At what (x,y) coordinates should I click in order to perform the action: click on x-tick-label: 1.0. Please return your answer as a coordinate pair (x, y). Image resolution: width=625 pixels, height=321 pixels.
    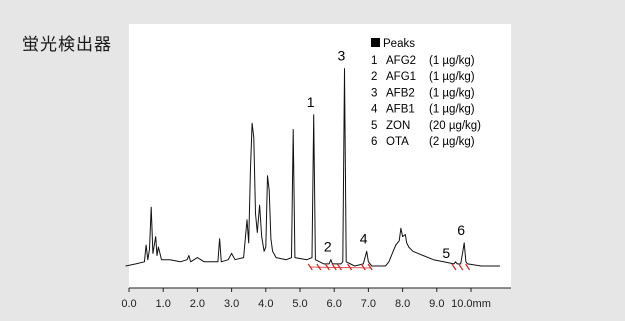
    Looking at the image, I should click on (163, 304).